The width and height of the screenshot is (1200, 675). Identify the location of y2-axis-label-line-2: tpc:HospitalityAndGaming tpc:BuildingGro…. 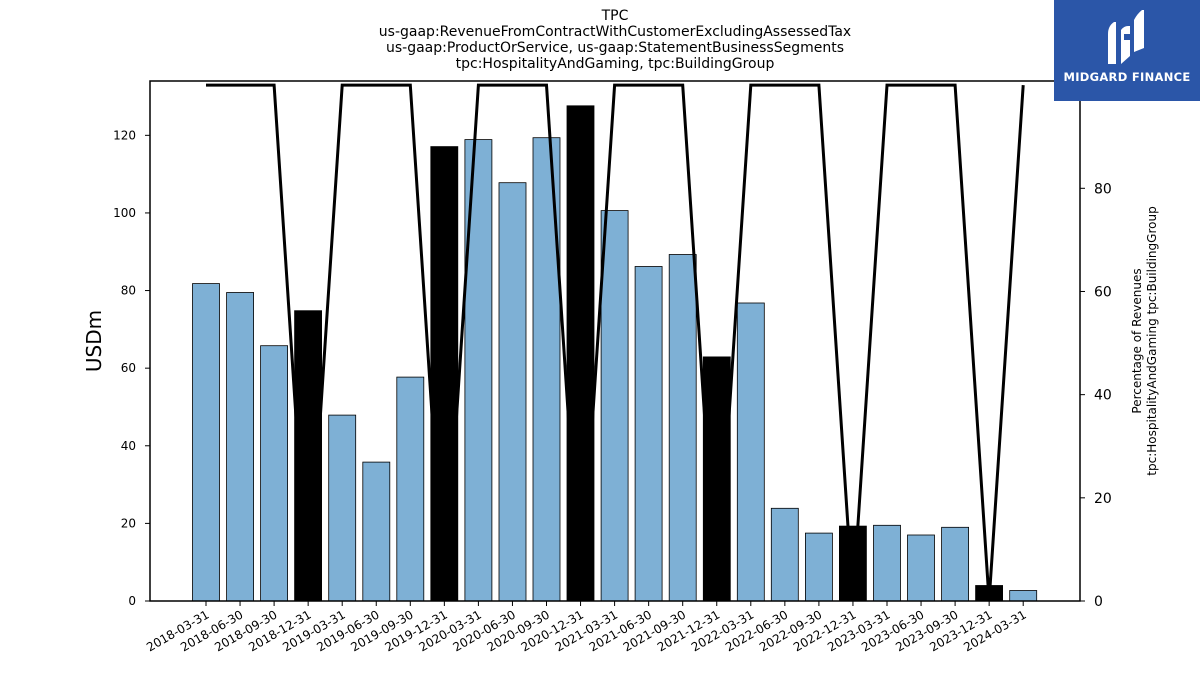
(1152, 340).